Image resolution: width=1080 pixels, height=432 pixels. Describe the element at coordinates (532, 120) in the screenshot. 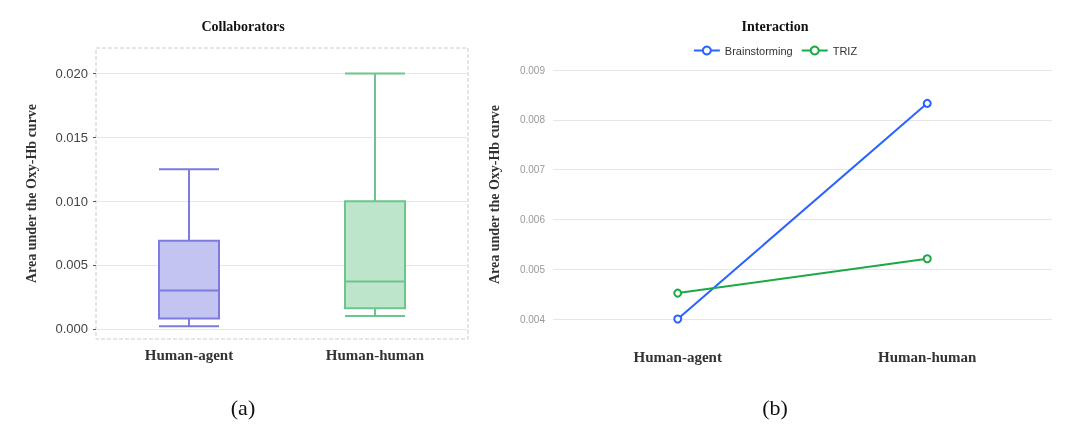

I see `y-tick-label: 0.008` at that location.